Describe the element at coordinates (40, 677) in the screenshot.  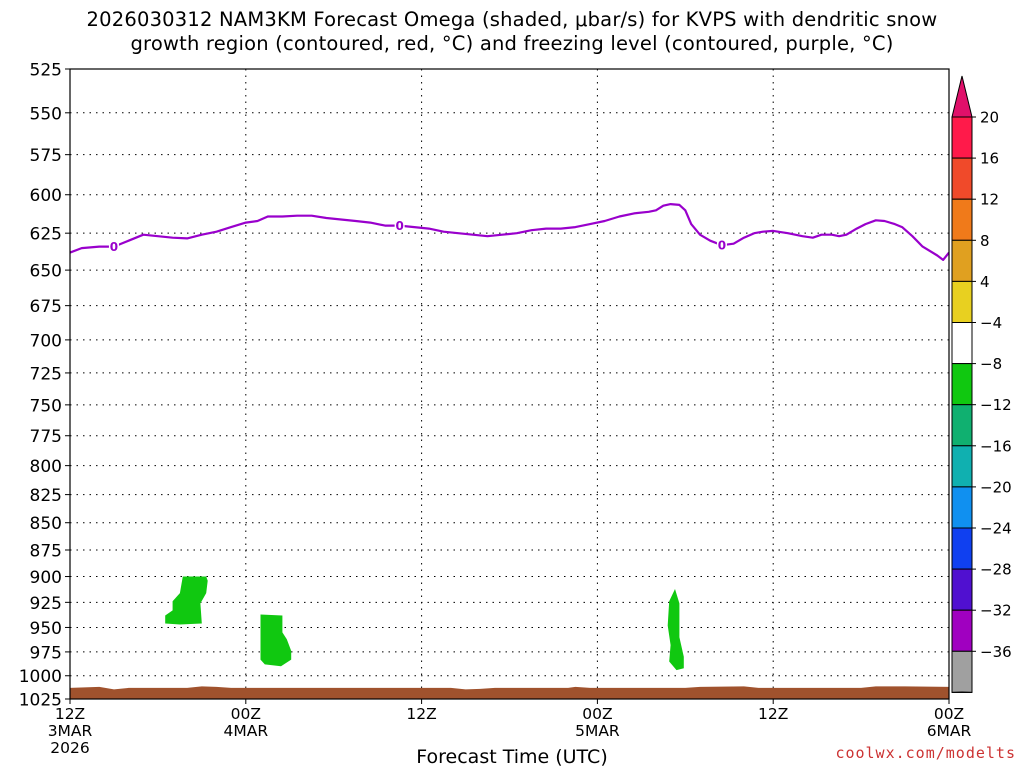
I see `y-tick-label-1000: 1000` at that location.